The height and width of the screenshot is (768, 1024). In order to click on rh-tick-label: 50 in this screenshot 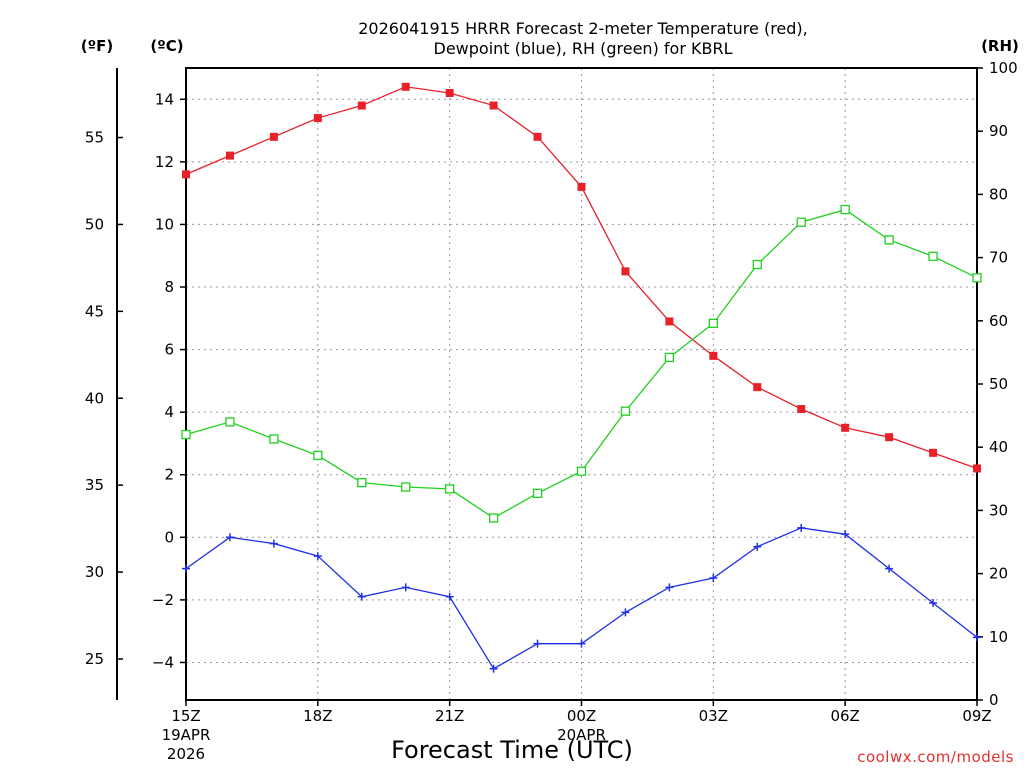, I will do `click(998, 384)`.